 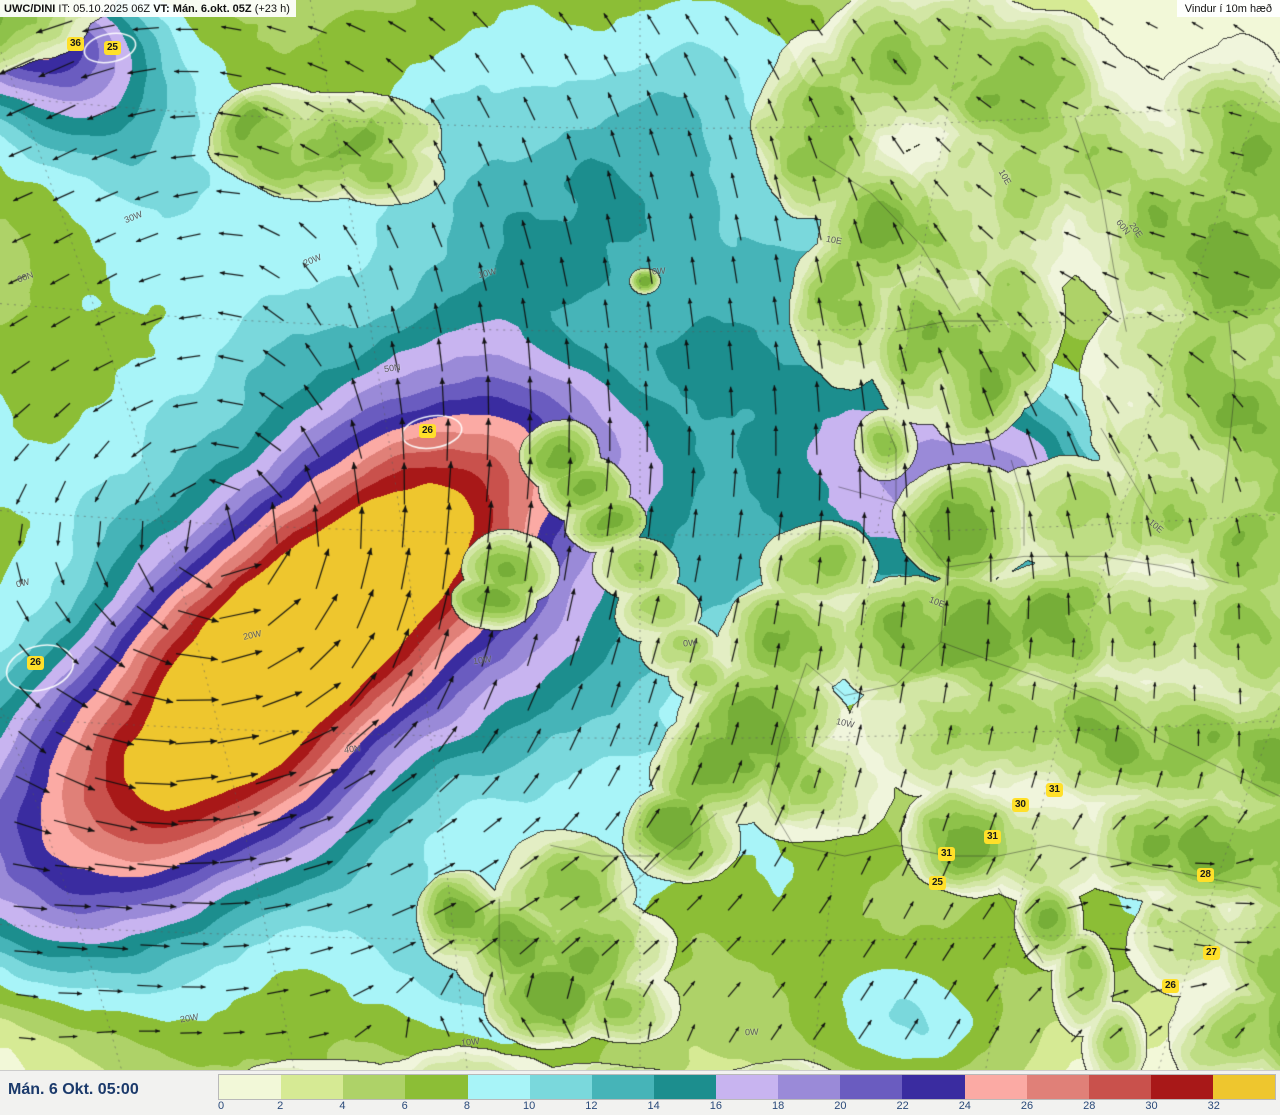 What do you see at coordinates (529, 1106) in the screenshot?
I see `legend-tick-label: 10` at bounding box center [529, 1106].